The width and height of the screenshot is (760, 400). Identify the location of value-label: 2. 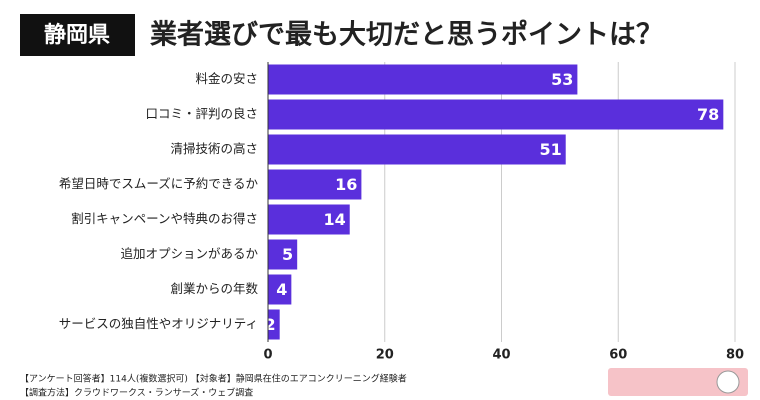
(270, 324).